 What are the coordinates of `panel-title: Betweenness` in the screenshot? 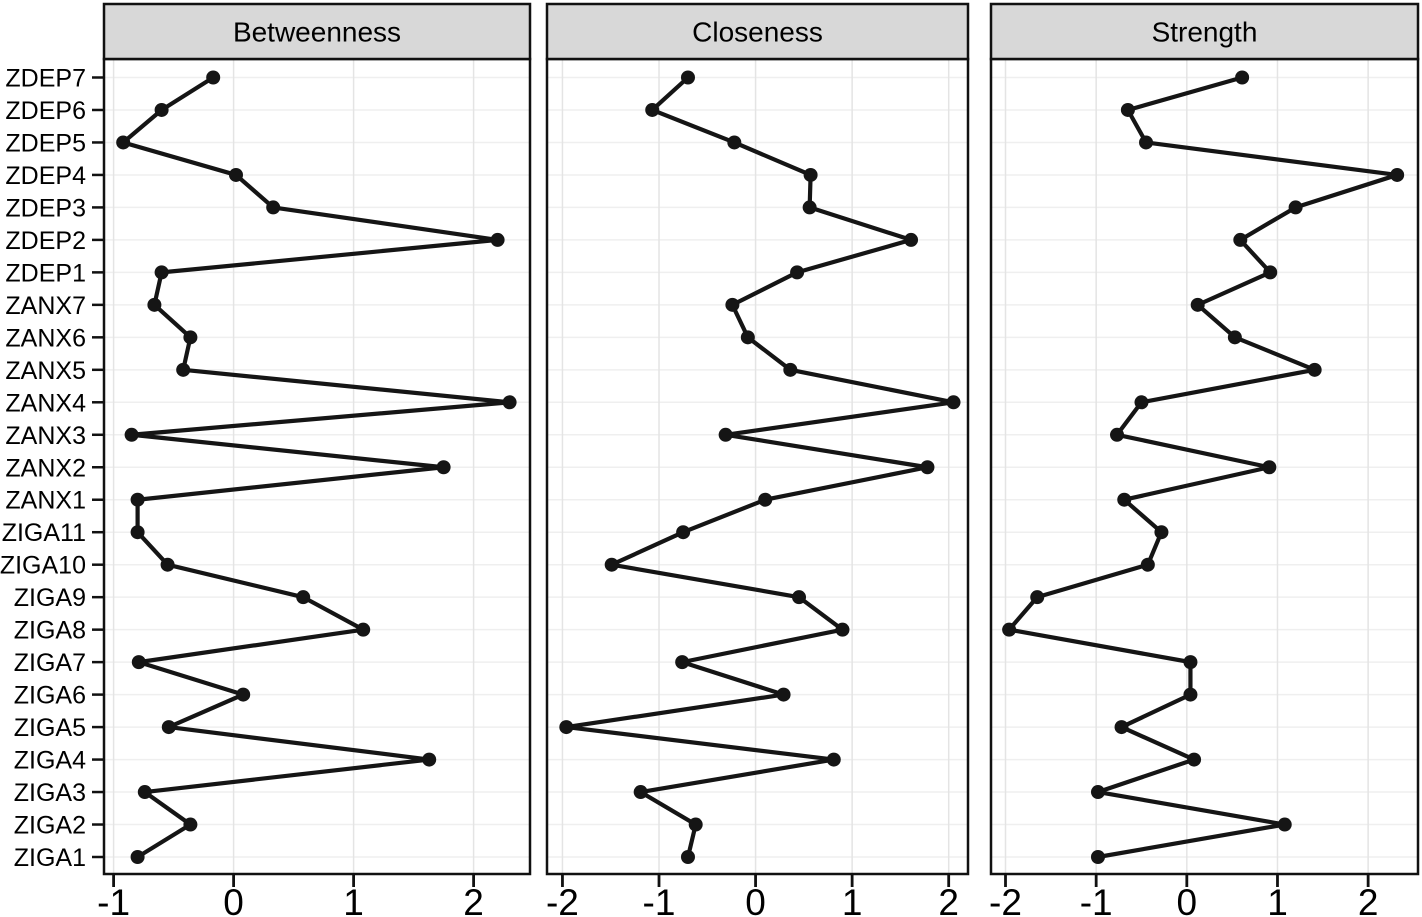 It's located at (317, 32).